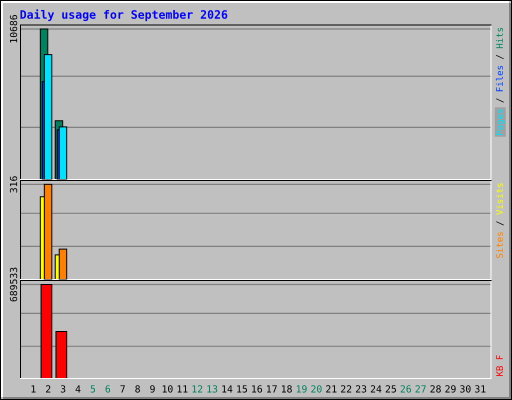 This screenshot has width=512, height=400. What do you see at coordinates (405, 389) in the screenshot?
I see `x-tick-label: 26` at bounding box center [405, 389].